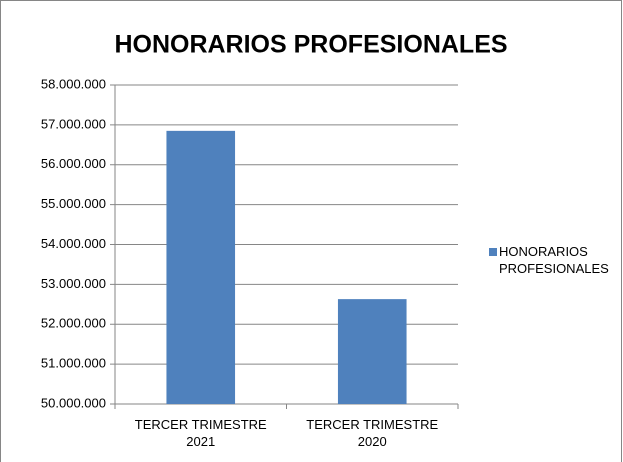 The width and height of the screenshot is (623, 462). What do you see at coordinates (73, 243) in the screenshot?
I see `y-tick-label: 54.000.000` at bounding box center [73, 243].